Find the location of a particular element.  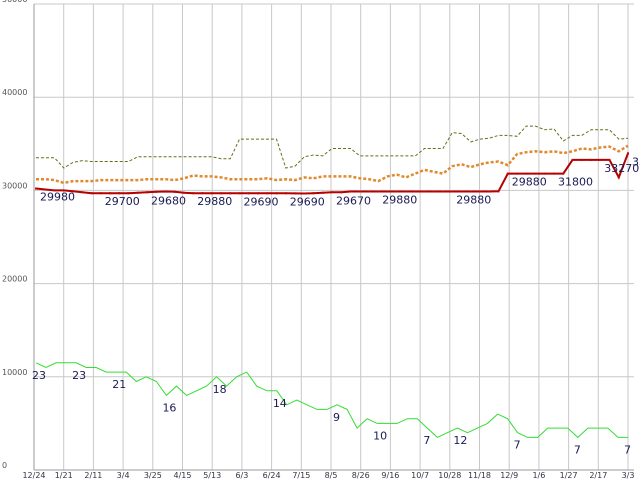

x-tick-label: 9/16 is located at coordinates (390, 475).